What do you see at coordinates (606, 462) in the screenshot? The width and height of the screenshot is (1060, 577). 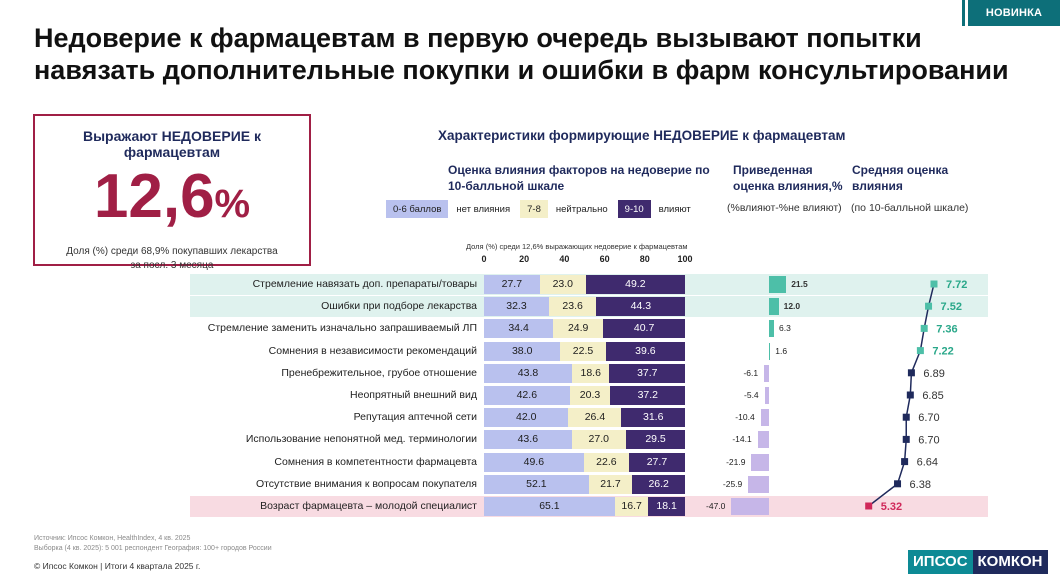 I see `bar-segment-mid: 22.6` at bounding box center [606, 462].